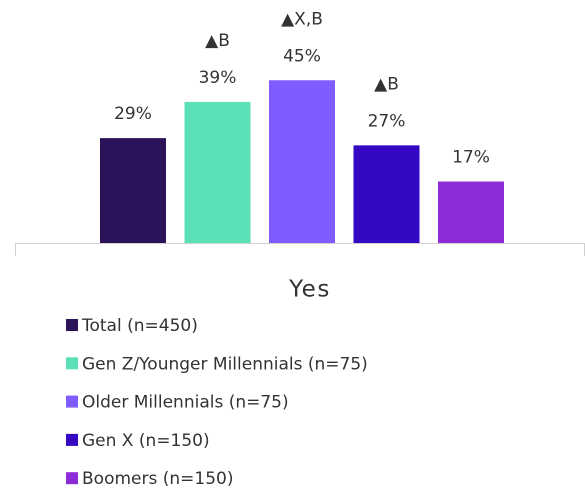 The height and width of the screenshot is (496, 585). What do you see at coordinates (471, 158) in the screenshot?
I see `value-label: 17%` at bounding box center [471, 158].